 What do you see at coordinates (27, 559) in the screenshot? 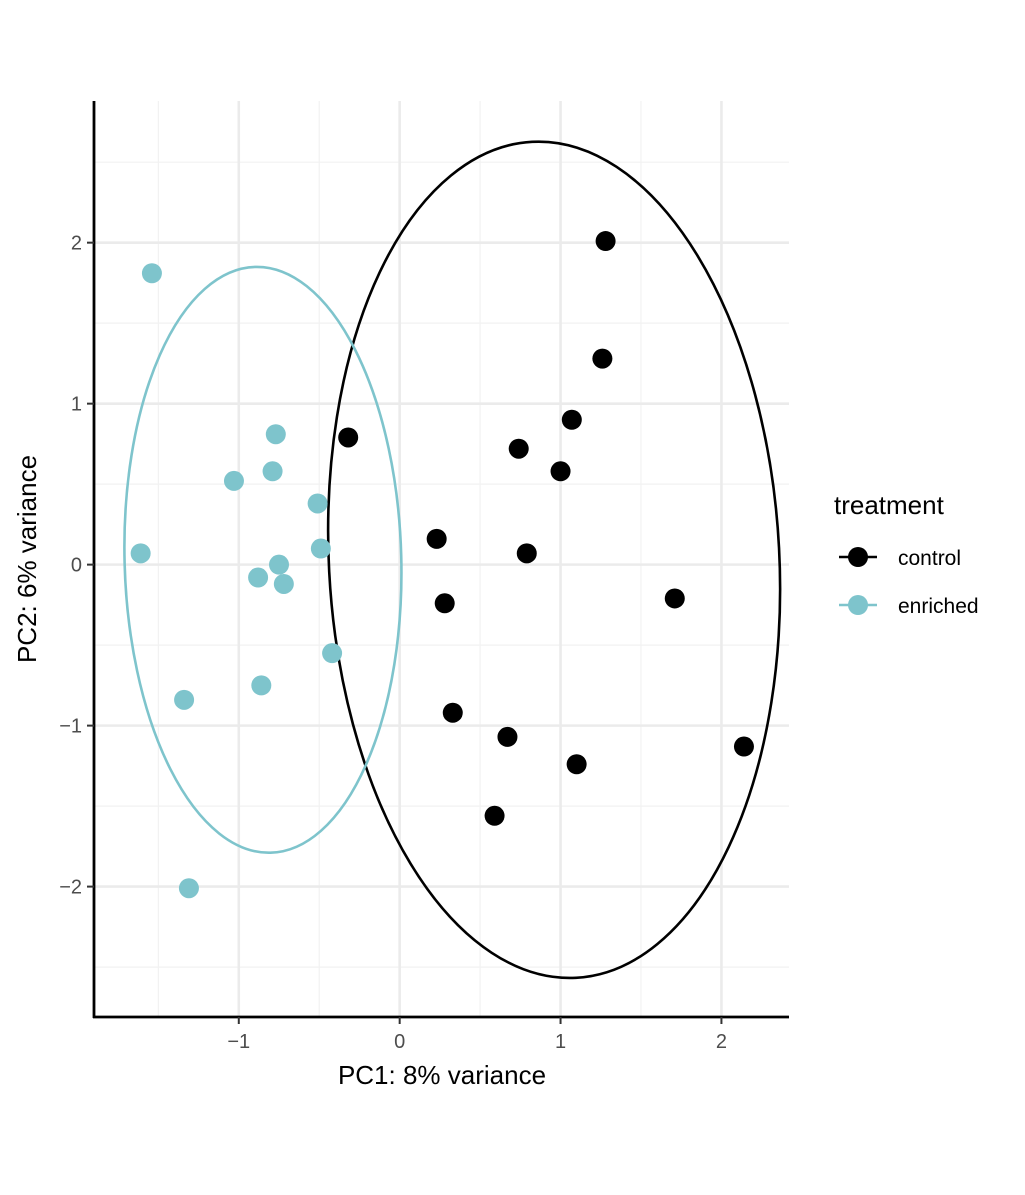
I see `y-axis-title: PC2: 6% variance` at bounding box center [27, 559].